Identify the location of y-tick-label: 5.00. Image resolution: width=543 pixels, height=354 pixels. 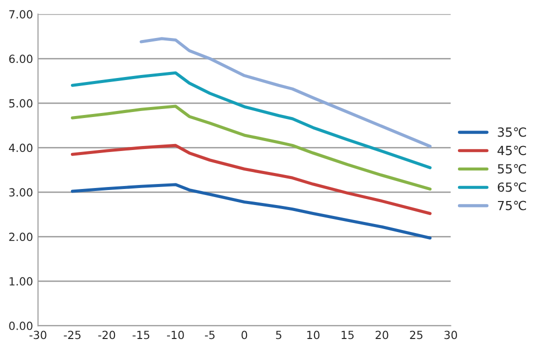
(20, 103).